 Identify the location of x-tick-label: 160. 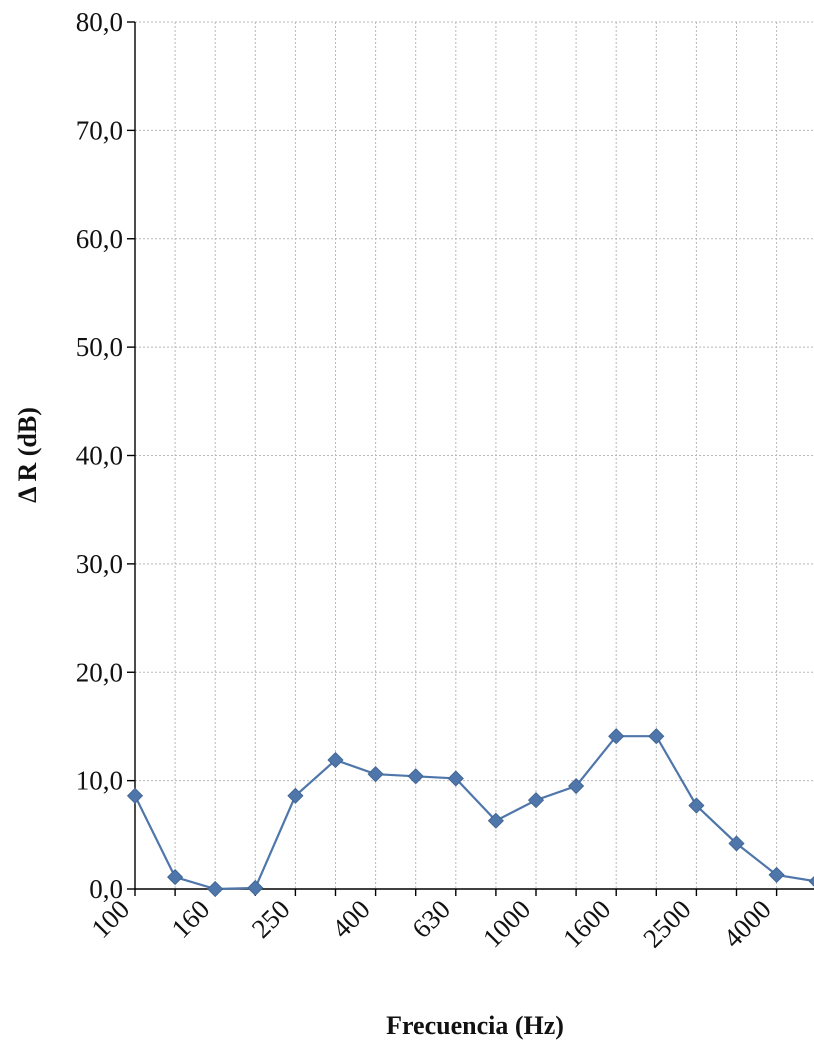
(191, 919).